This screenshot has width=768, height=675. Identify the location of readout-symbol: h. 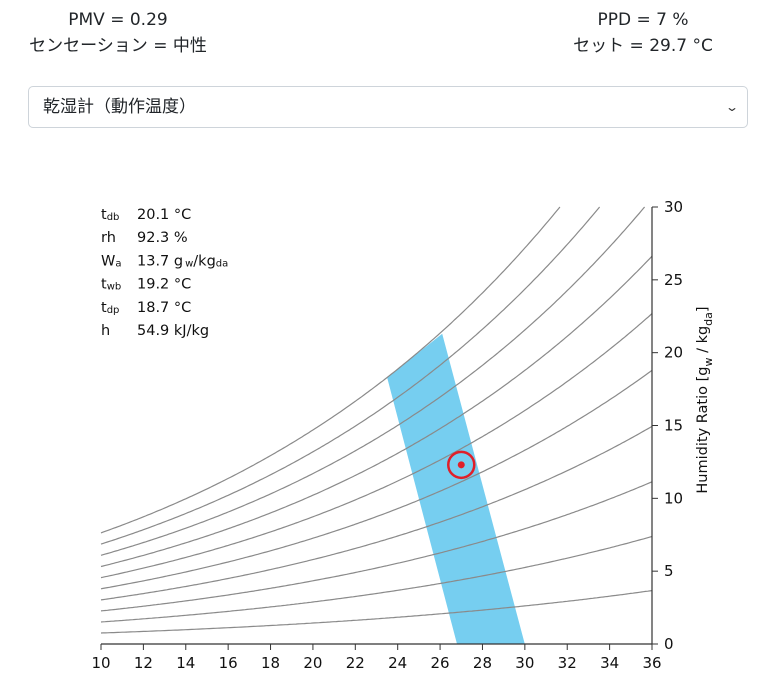
(105, 331).